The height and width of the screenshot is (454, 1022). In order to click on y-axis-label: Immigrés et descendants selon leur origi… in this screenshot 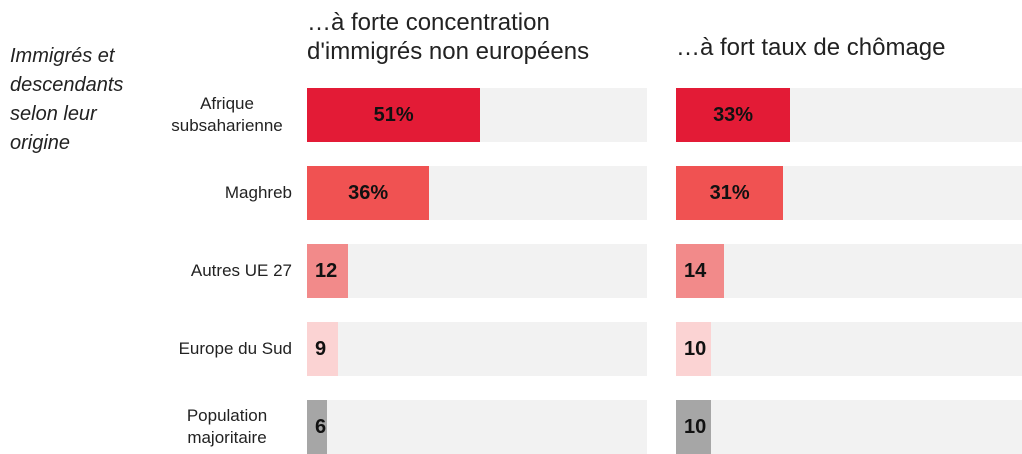, I will do `click(67, 99)`.